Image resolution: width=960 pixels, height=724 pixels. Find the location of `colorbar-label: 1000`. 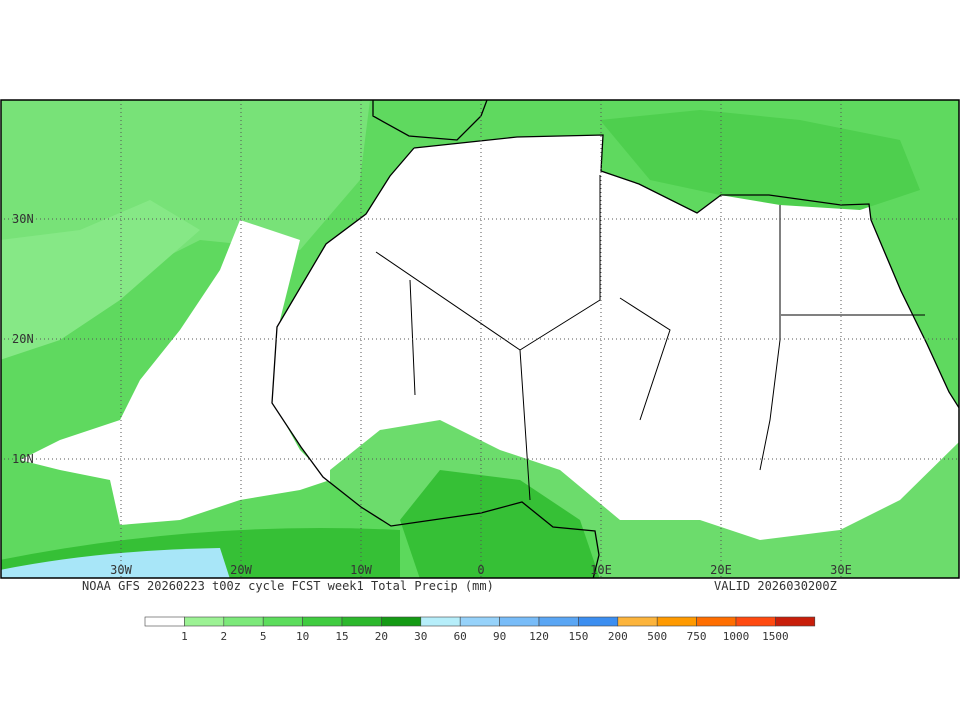

colorbar-label: 1000 is located at coordinates (736, 636).